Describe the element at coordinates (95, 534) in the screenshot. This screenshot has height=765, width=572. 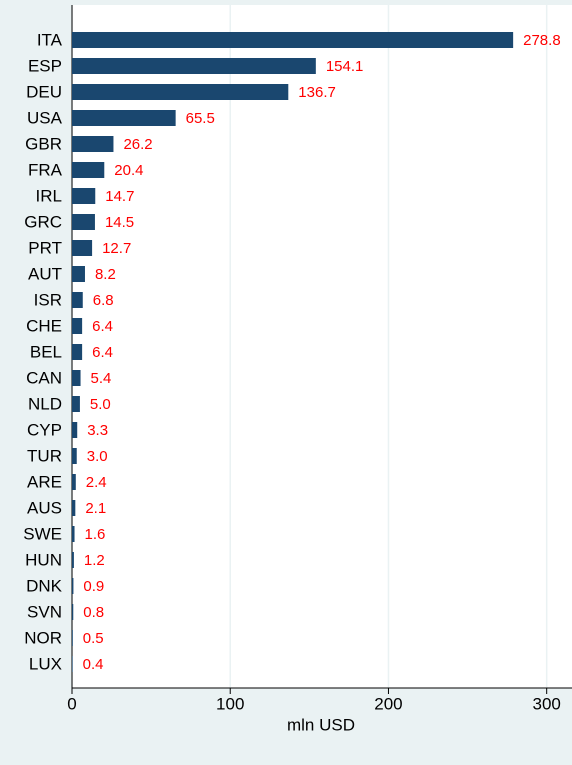
I see `value-label: 1.6` at that location.